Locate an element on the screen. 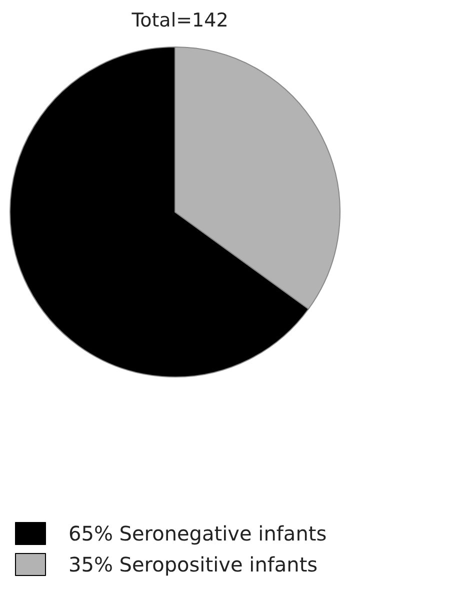 Image resolution: width=450 pixels, height=595 pixels. legend-label: 65% Seronegative infants is located at coordinates (197, 534).